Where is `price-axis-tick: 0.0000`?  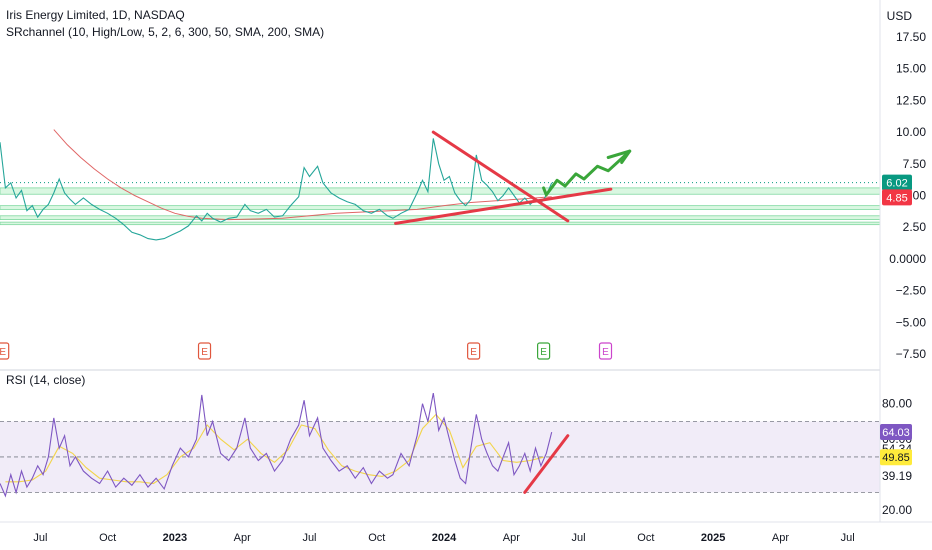 price-axis-tick: 0.0000 is located at coordinates (907, 259).